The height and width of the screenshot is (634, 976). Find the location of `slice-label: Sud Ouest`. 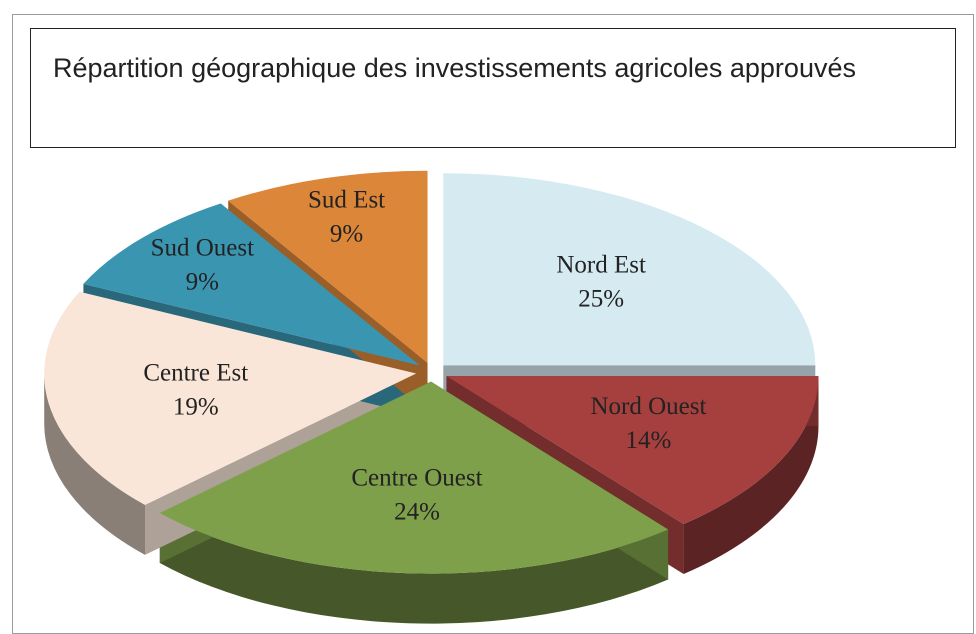

slice-label: Sud Ouest is located at coordinates (203, 247).